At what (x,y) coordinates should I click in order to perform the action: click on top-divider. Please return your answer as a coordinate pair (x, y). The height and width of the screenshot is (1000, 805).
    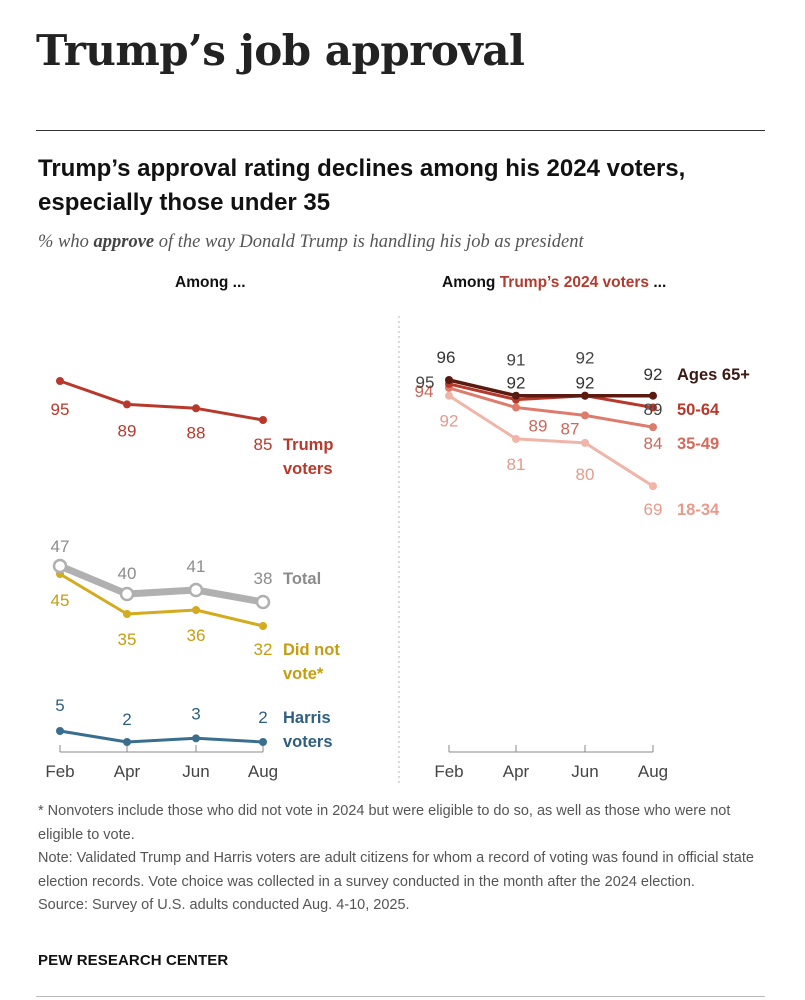
    Looking at the image, I should click on (400, 130).